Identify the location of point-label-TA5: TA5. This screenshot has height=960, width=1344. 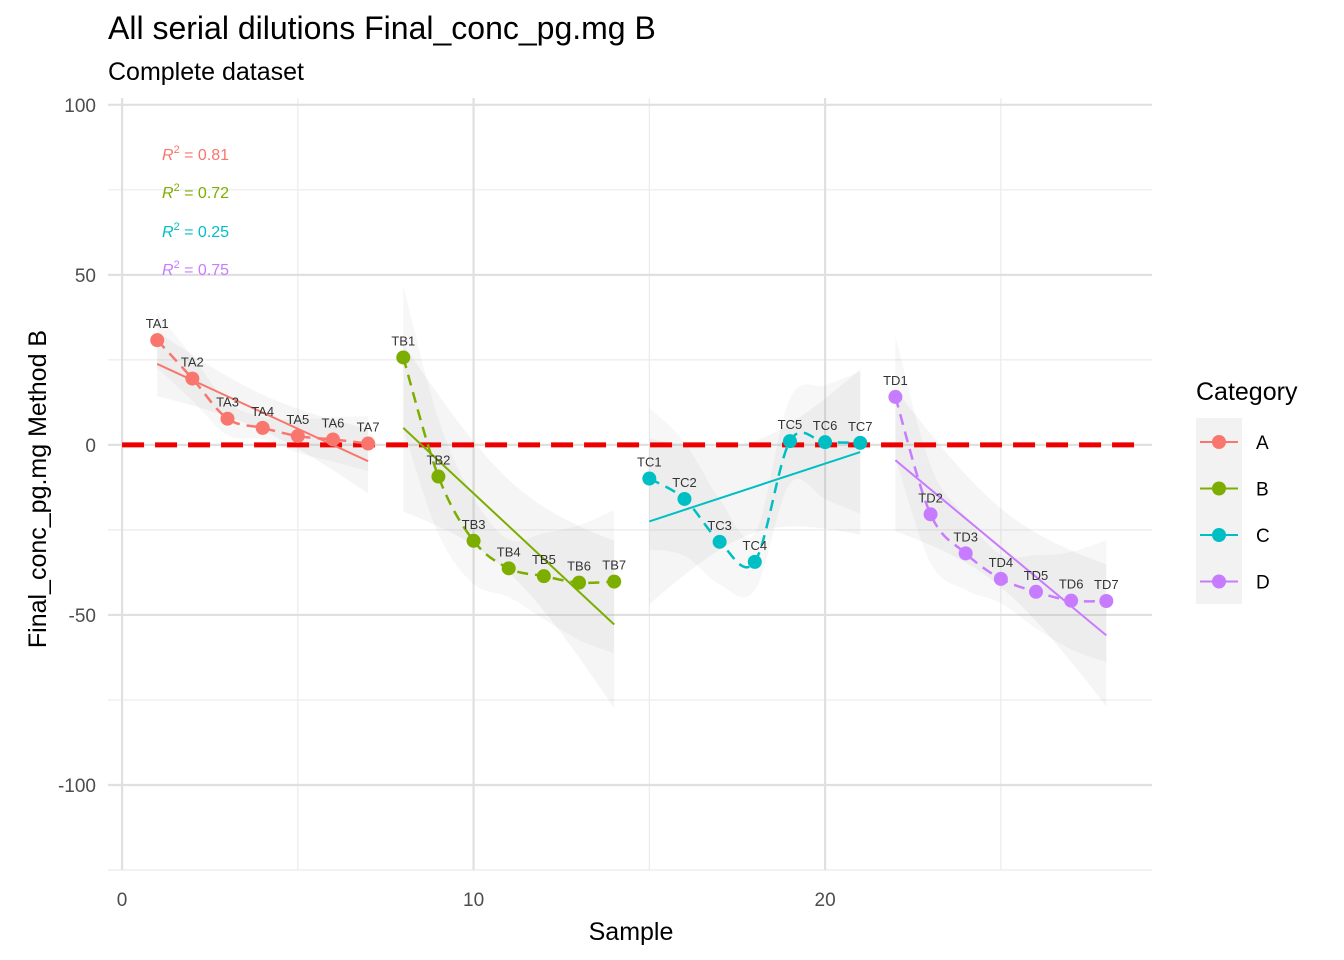
(297, 419).